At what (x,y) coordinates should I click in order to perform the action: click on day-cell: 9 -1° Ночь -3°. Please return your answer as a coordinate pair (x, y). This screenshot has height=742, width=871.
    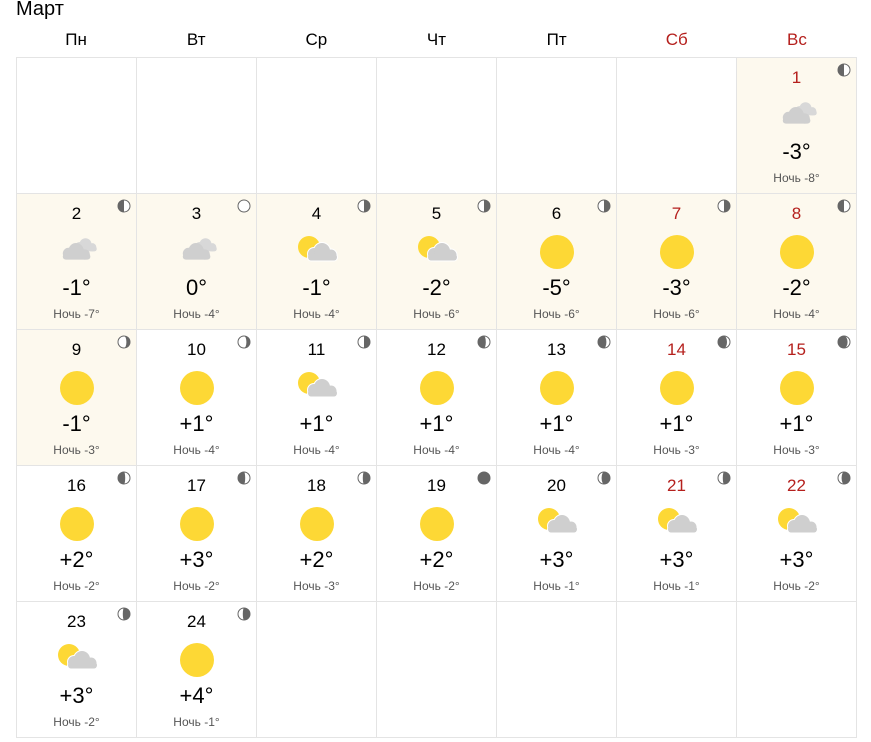
    Looking at the image, I should click on (77, 398).